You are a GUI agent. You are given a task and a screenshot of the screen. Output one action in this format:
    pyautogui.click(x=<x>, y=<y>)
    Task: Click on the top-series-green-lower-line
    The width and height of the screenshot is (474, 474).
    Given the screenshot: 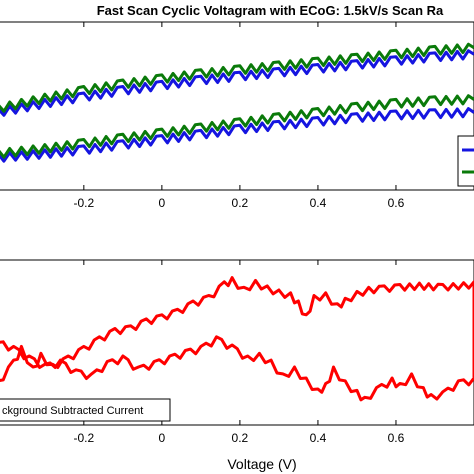 What is the action you would take?
    pyautogui.click(x=237, y=126)
    